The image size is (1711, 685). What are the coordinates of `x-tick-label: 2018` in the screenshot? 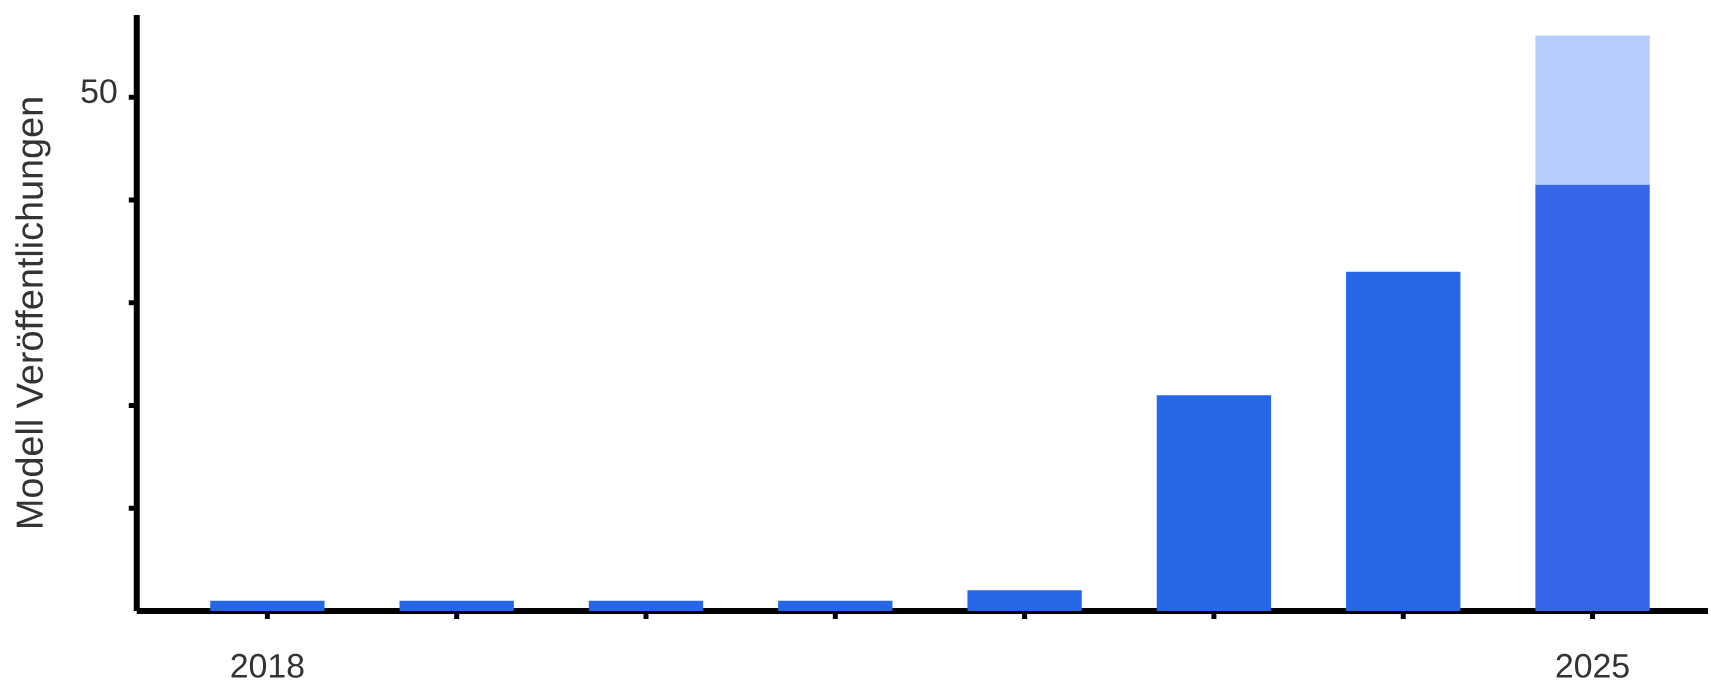 It's located at (267, 665).